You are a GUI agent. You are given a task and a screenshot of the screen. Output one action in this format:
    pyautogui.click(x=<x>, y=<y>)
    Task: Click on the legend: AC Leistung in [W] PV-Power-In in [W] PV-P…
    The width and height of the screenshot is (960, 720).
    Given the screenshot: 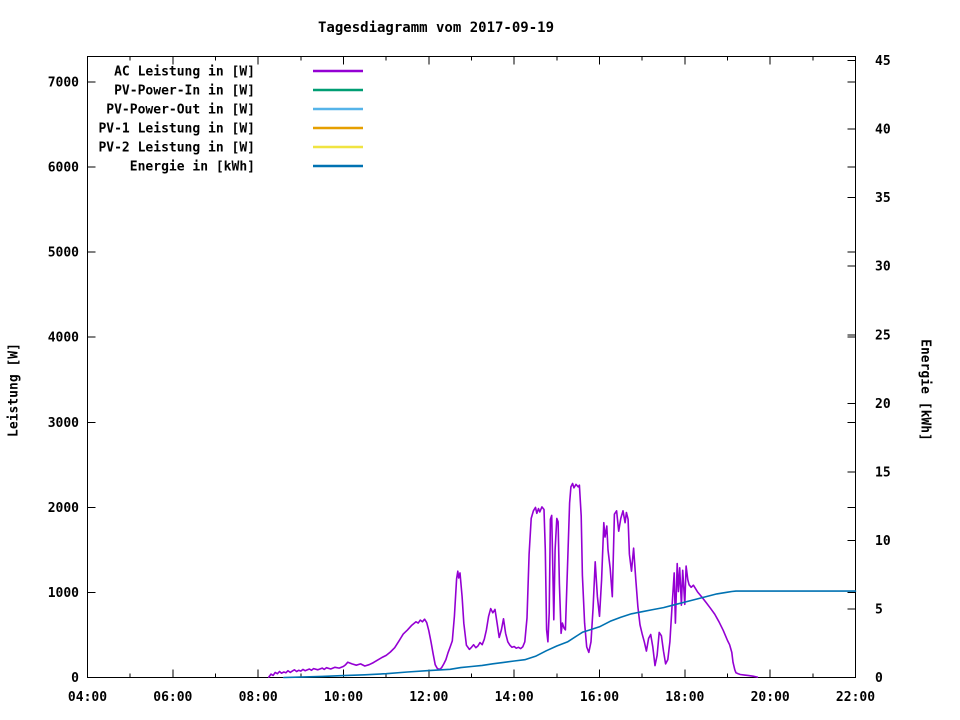 What is the action you would take?
    pyautogui.click(x=230, y=120)
    